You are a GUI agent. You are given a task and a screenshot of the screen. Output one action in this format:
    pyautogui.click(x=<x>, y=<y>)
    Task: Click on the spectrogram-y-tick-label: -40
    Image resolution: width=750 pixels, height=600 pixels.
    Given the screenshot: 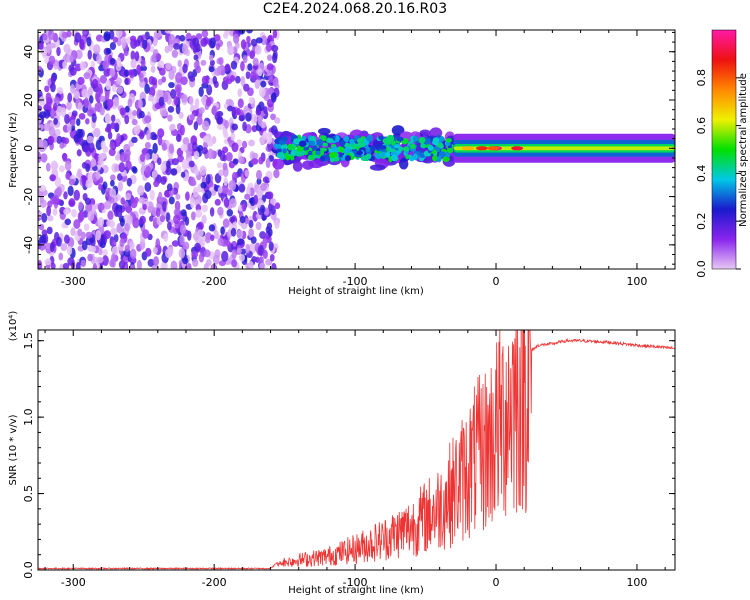 What is the action you would take?
    pyautogui.click(x=28, y=245)
    